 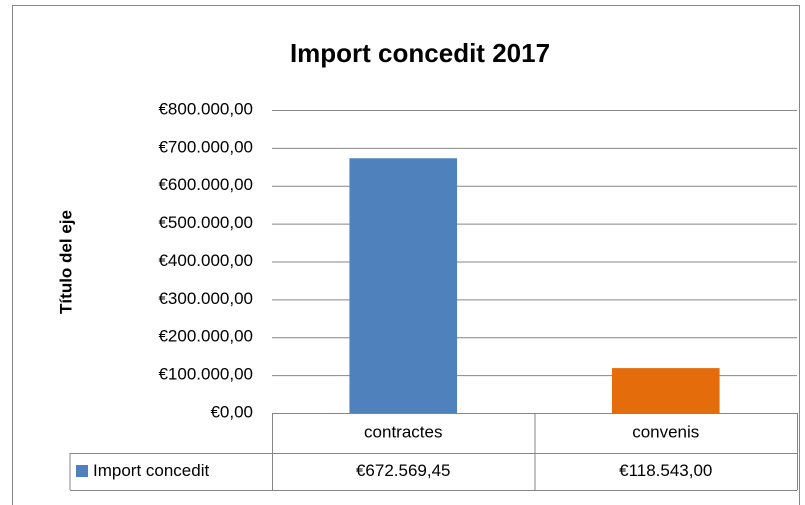 I want to click on y-axis-title: Título del eje, so click(x=65, y=262).